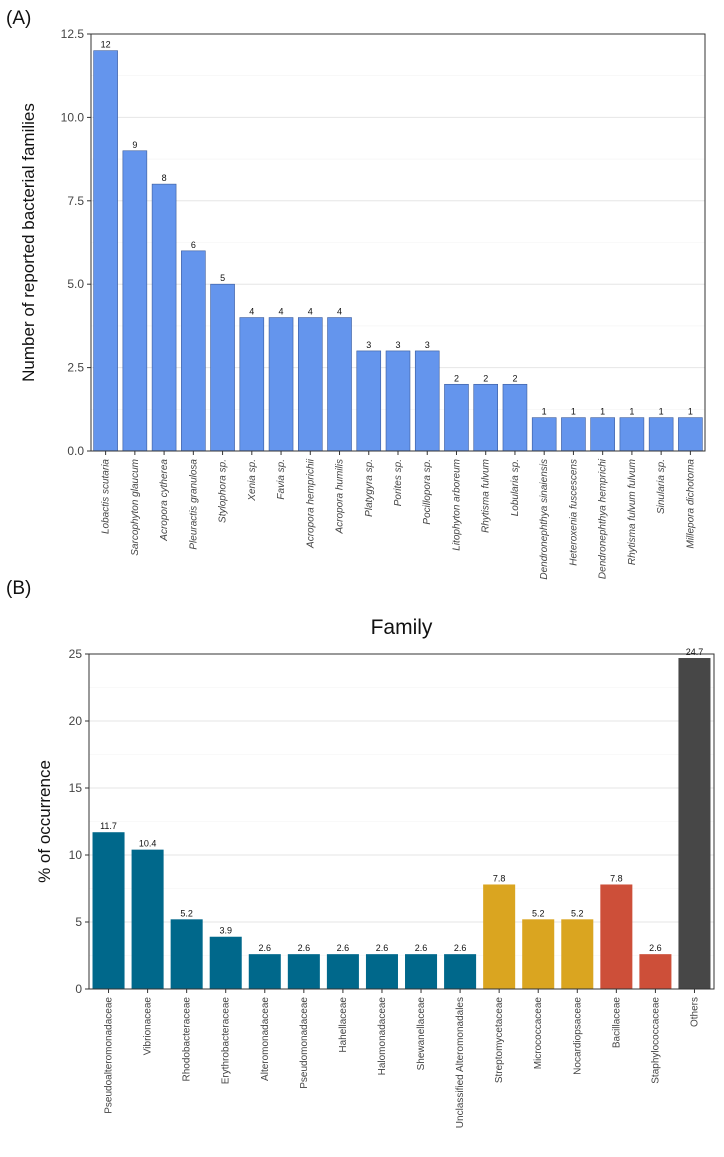 Image resolution: width=724 pixels, height=1157 pixels. Describe the element at coordinates (661, 486) in the screenshot. I see `chart-a-category-label: Sinularia sp.` at that location.